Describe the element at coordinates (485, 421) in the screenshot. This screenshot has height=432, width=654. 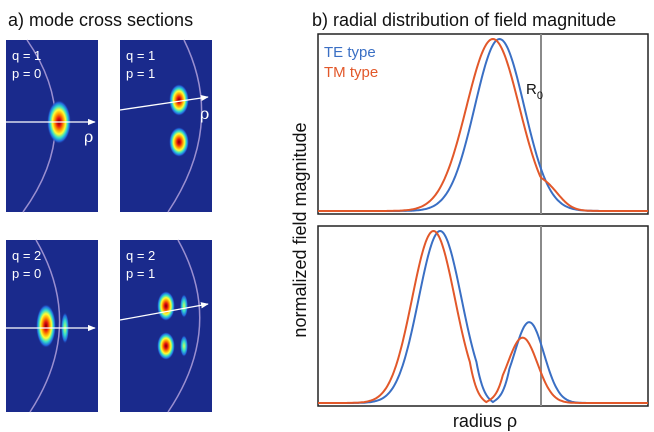
I see `x-axis-label: radius ρ` at that location.